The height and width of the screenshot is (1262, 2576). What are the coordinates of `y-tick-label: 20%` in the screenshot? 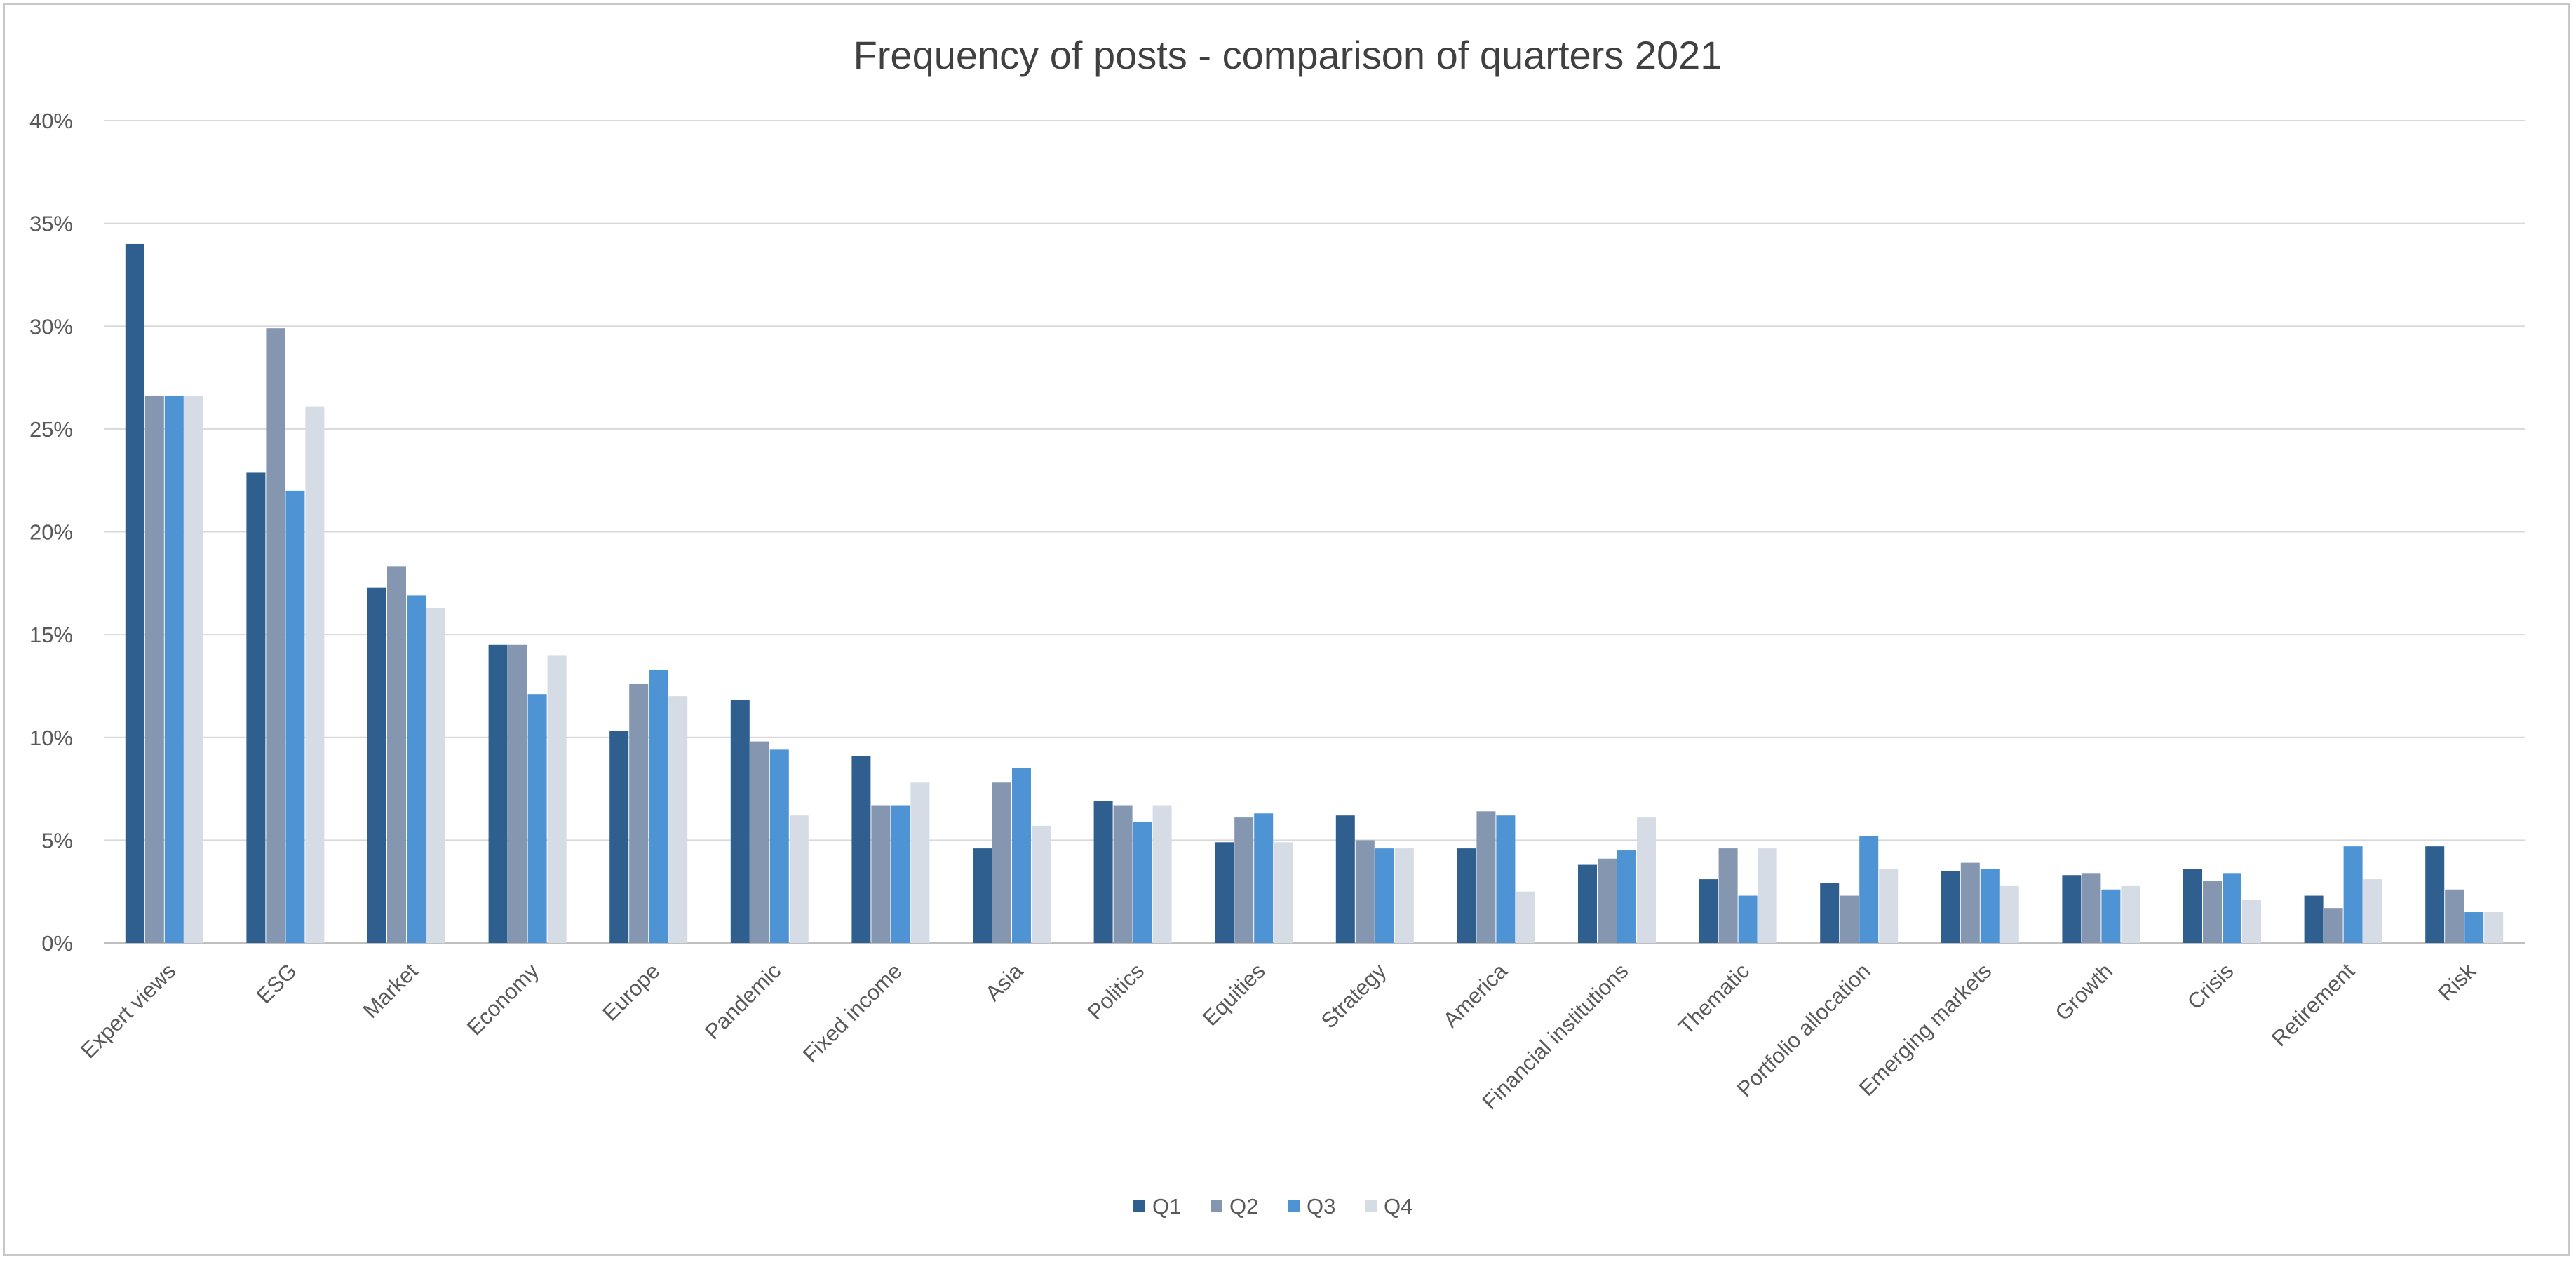 It's located at (51, 533).